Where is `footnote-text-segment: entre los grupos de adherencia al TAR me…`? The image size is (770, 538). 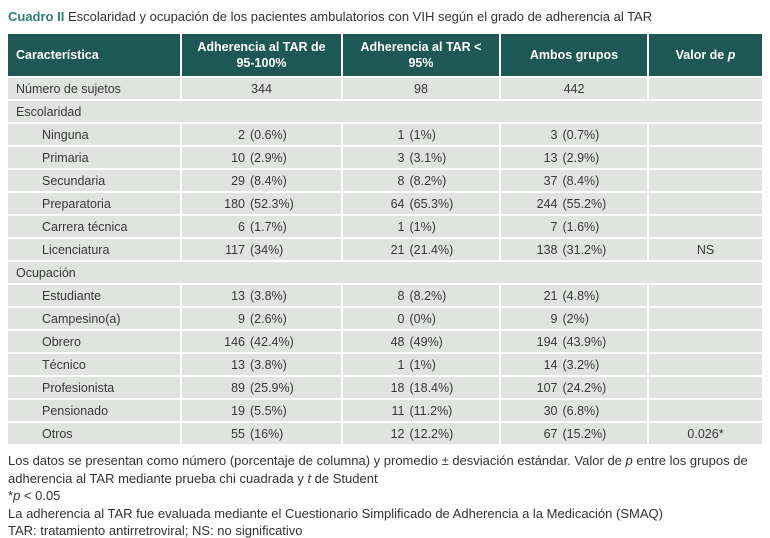
footnote-text-segment: entre los grupos de adherencia al TAR me… is located at coordinates (378, 469).